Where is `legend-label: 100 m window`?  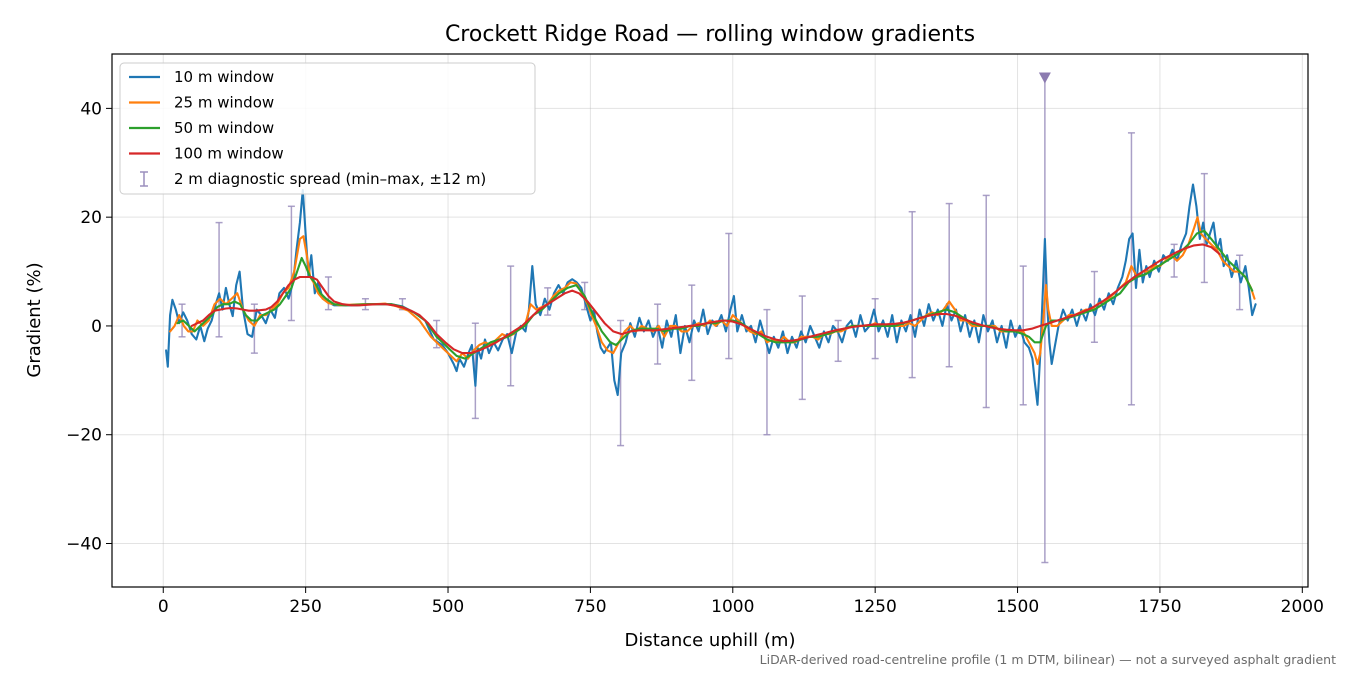 legend-label: 100 m window is located at coordinates (229, 154).